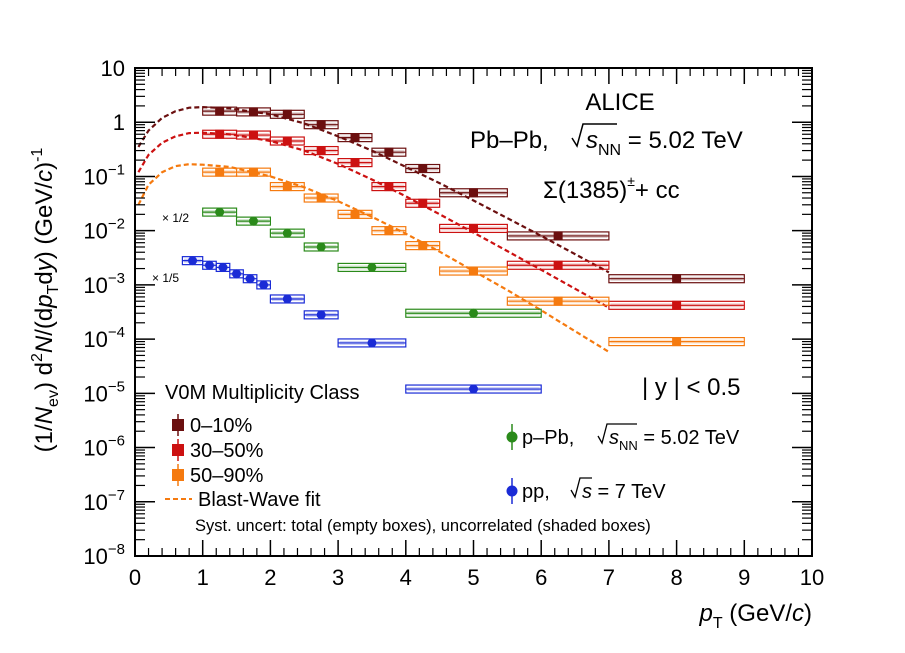 The image size is (905, 653). What do you see at coordinates (808, 613) in the screenshot?
I see `x-axis-title-close: )` at bounding box center [808, 613].